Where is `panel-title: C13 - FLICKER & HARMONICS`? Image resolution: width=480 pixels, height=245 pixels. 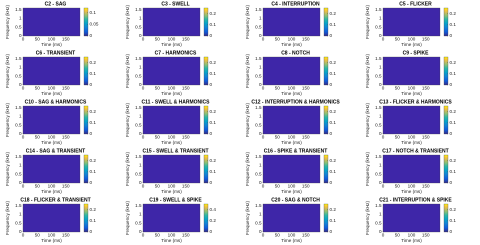 panel-title: C13 - FLICKER & HARMONICS is located at coordinates (415, 102).